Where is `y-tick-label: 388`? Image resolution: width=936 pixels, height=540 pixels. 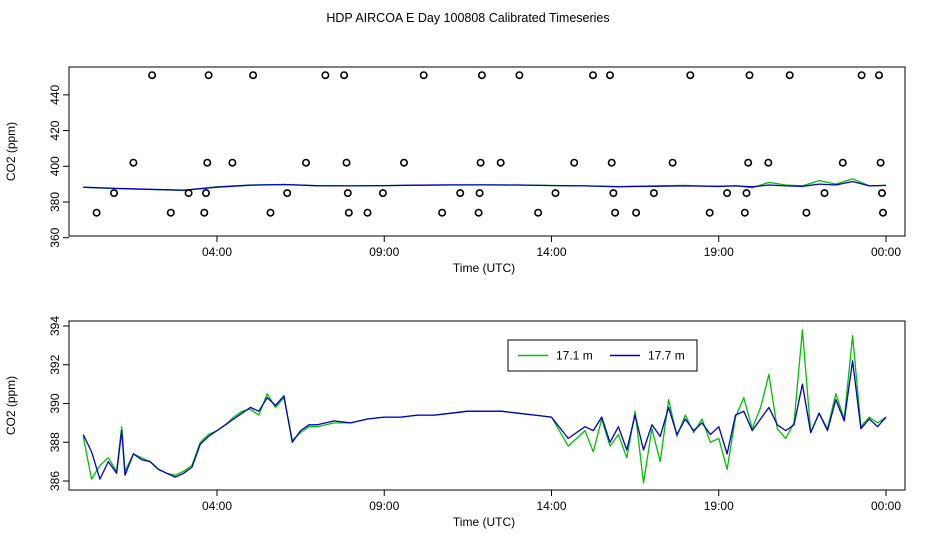
y-tick-label: 388 is located at coordinates (55, 442).